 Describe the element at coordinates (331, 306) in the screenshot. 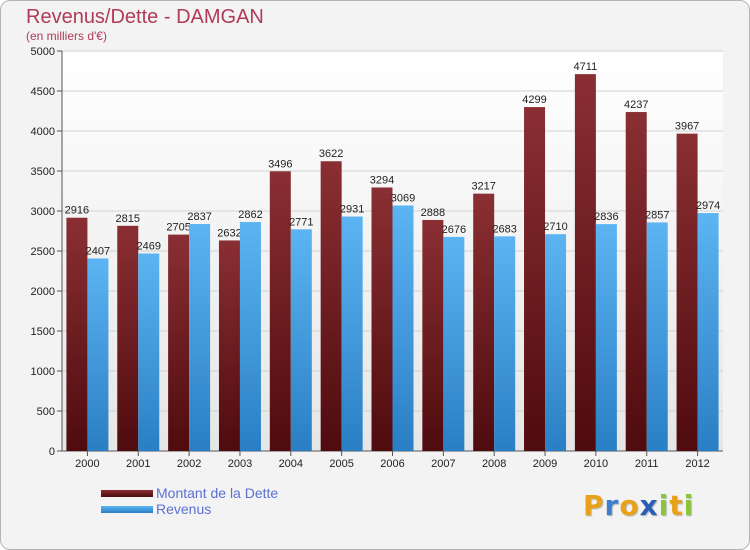

I see `bar-dette-2005` at that location.